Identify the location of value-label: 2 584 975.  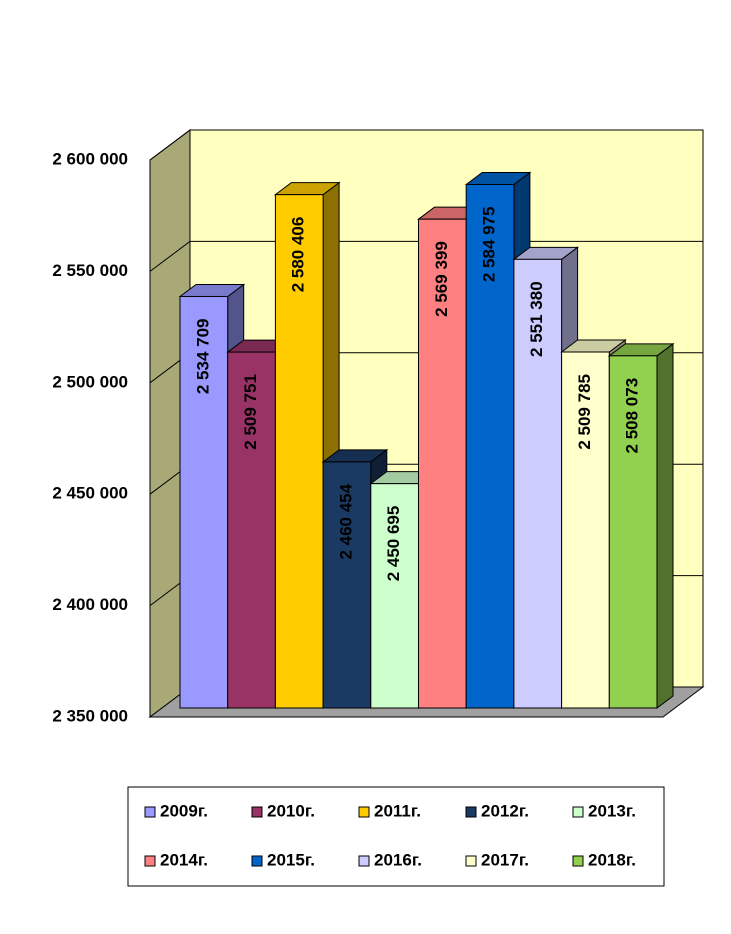
(489, 244).